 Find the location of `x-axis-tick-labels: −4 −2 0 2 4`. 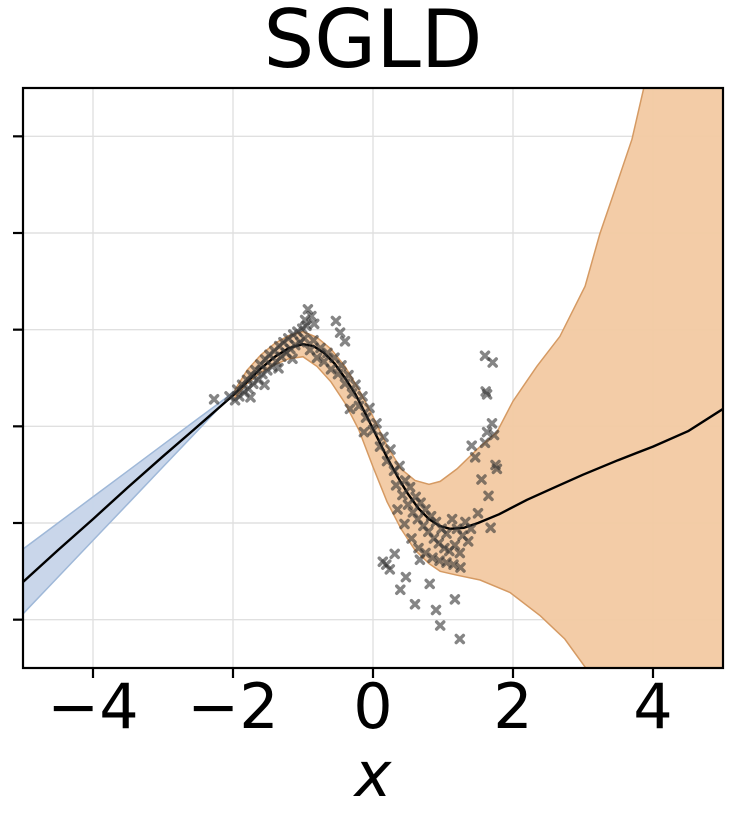

x-axis-tick-labels: −4 −2 0 2 4 is located at coordinates (371, 709).